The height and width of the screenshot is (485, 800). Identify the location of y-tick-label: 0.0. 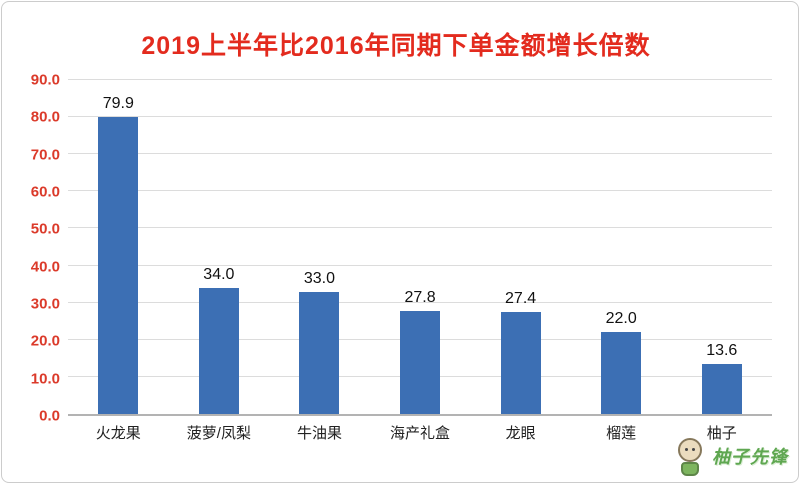
(49, 416).